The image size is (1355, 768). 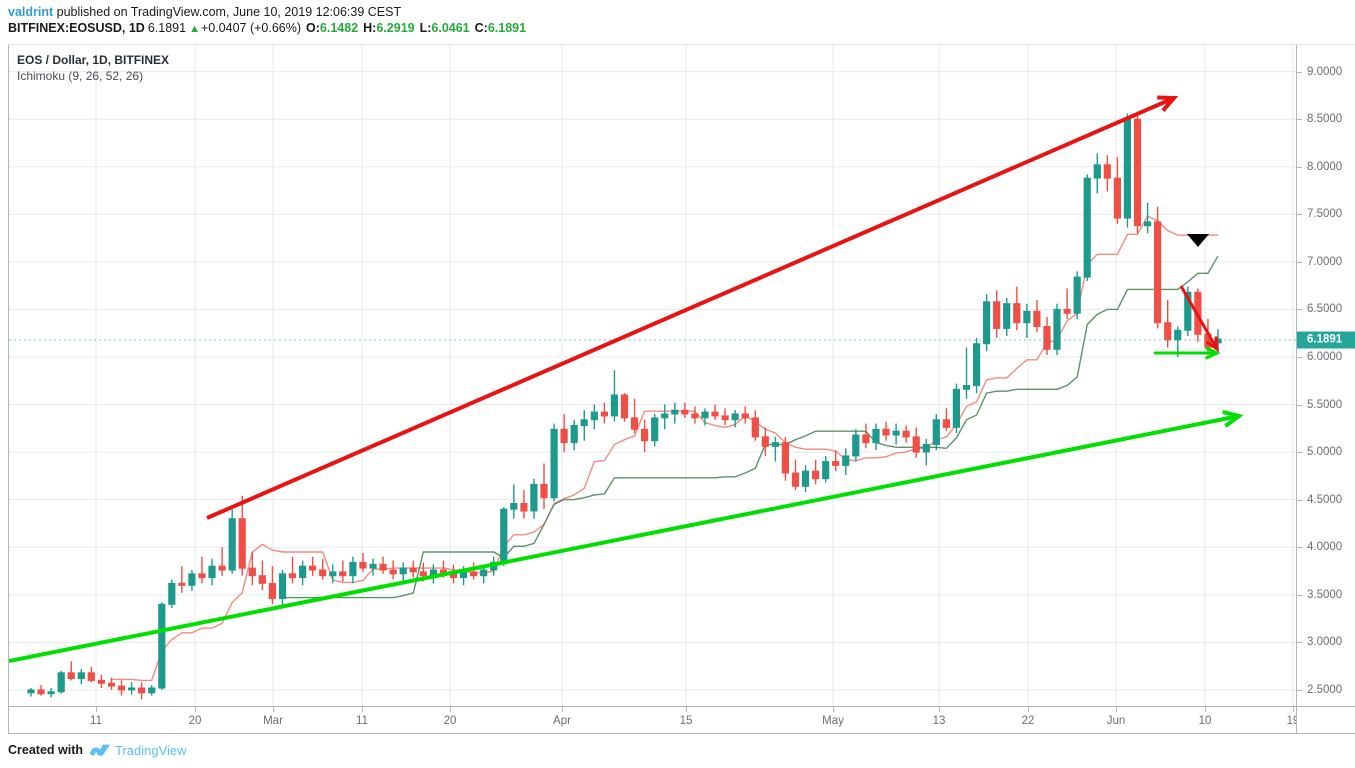 What do you see at coordinates (273, 721) in the screenshot?
I see `time-tick-label: Mar` at bounding box center [273, 721].